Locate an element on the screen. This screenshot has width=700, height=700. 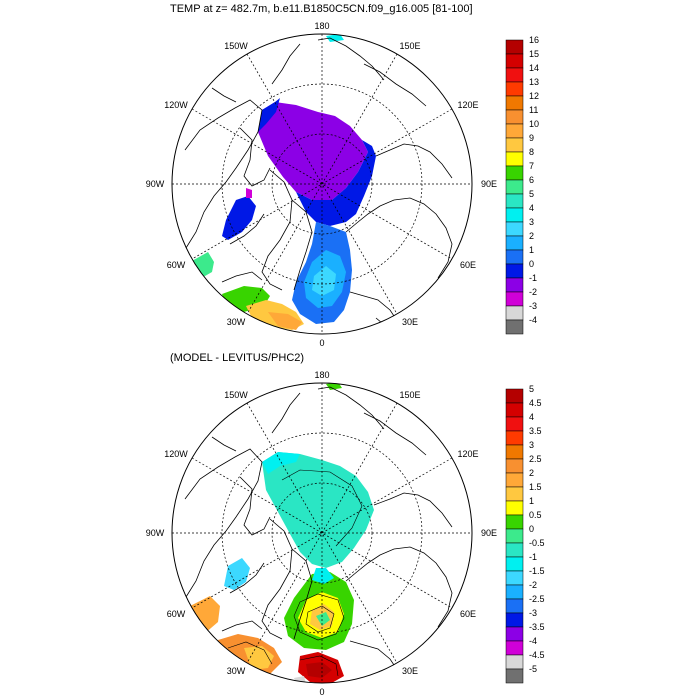
colorbar-label: 0 is located at coordinates (531, 264).